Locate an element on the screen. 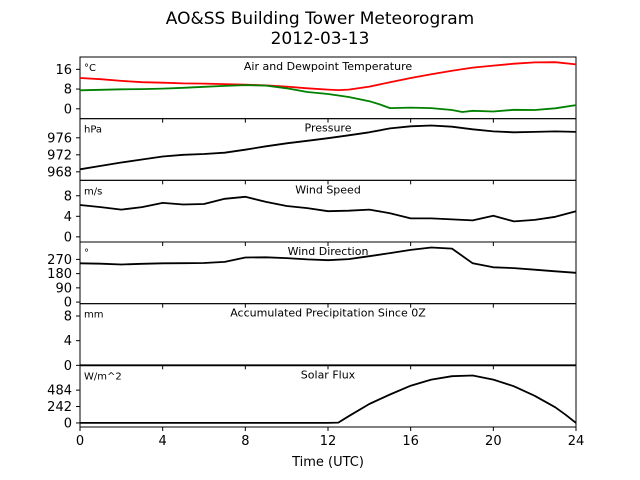  y-tick-label: 972 is located at coordinates (59, 155).